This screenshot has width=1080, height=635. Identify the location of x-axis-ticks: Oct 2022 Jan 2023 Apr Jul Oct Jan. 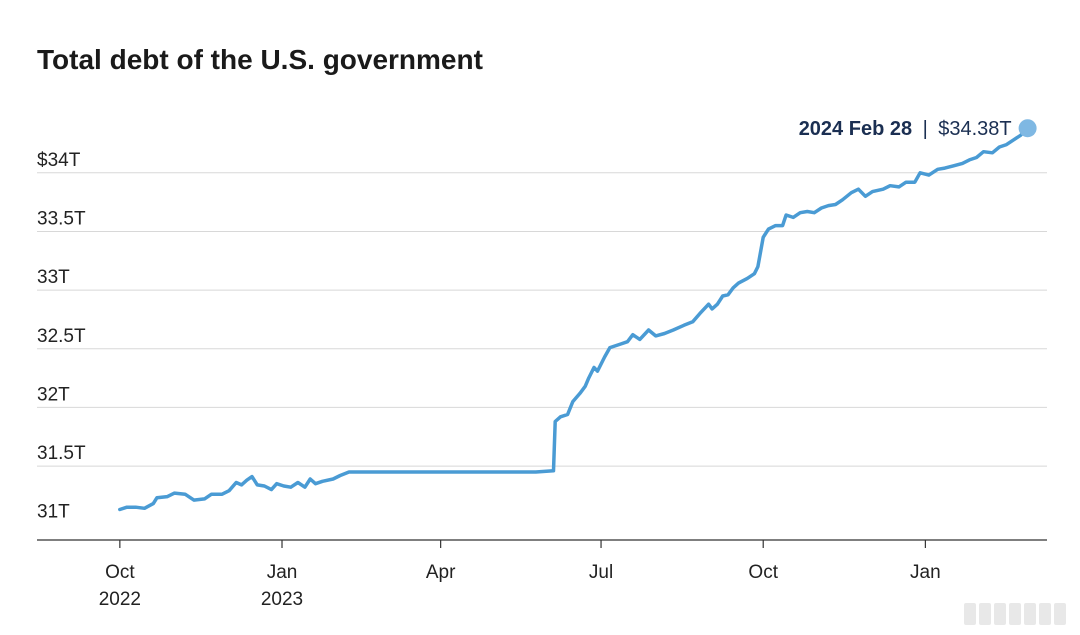
(520, 575).